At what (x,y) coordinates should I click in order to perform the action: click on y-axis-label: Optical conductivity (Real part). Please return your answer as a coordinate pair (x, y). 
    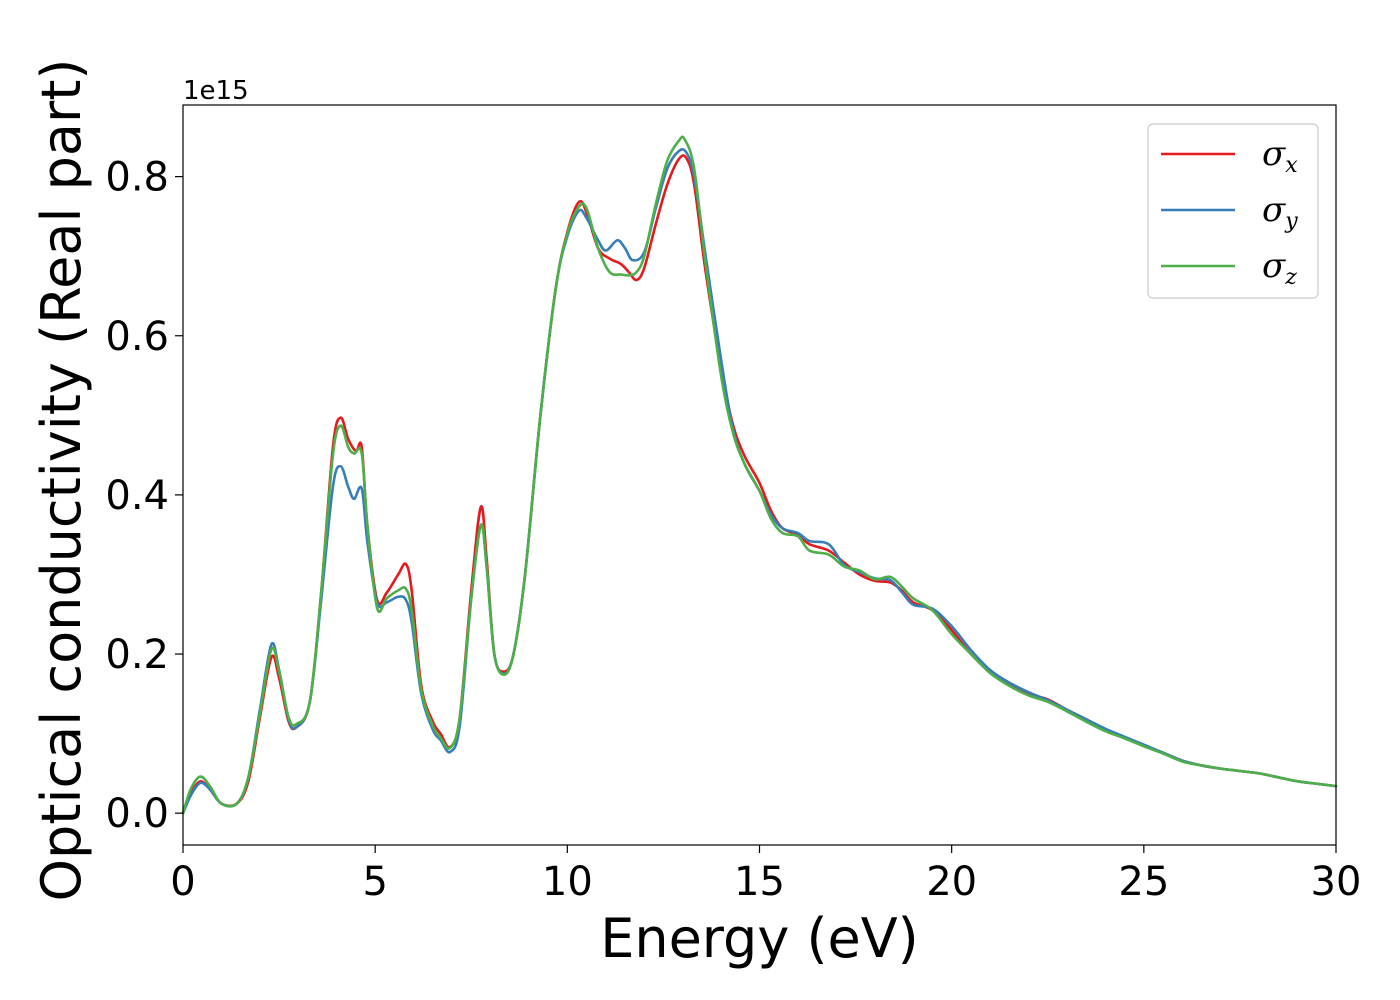
    Looking at the image, I should click on (61, 480).